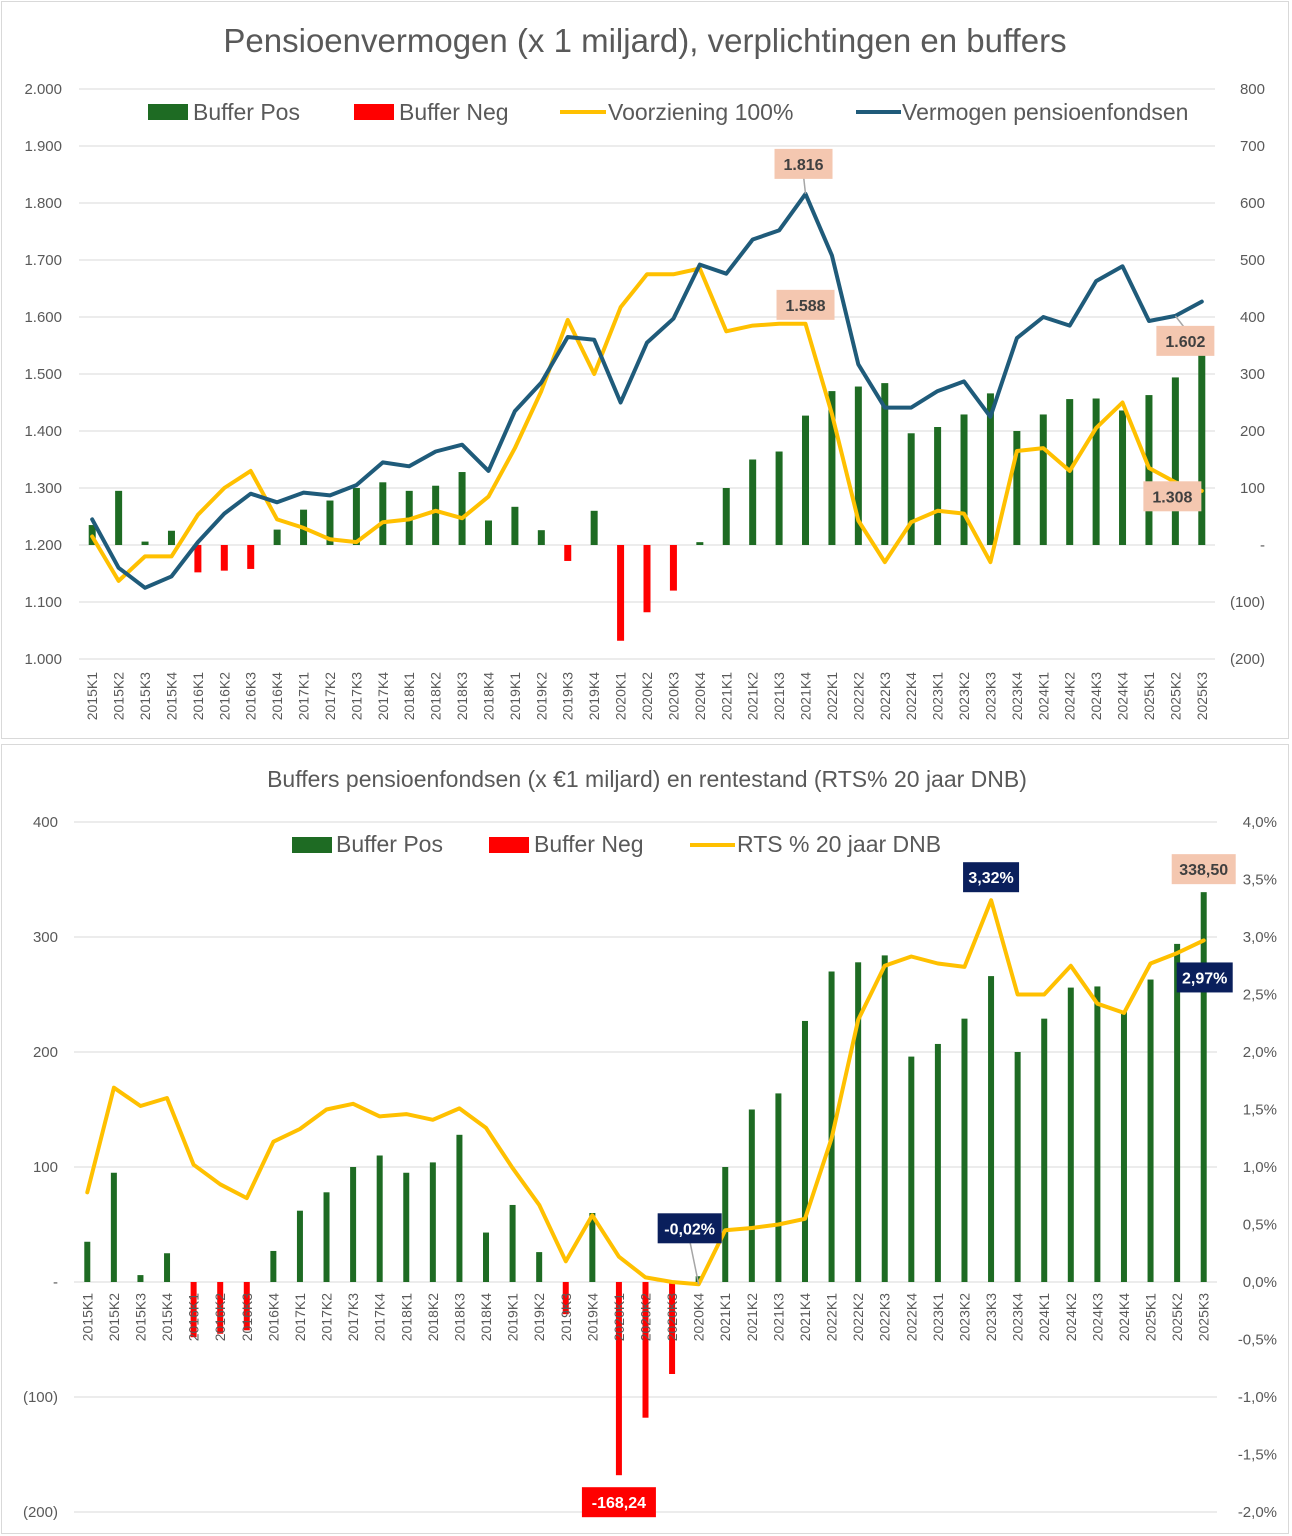 Image resolution: width=1292 pixels, height=1536 pixels. I want to click on legend-swatch-buffer-pos, so click(168, 112).